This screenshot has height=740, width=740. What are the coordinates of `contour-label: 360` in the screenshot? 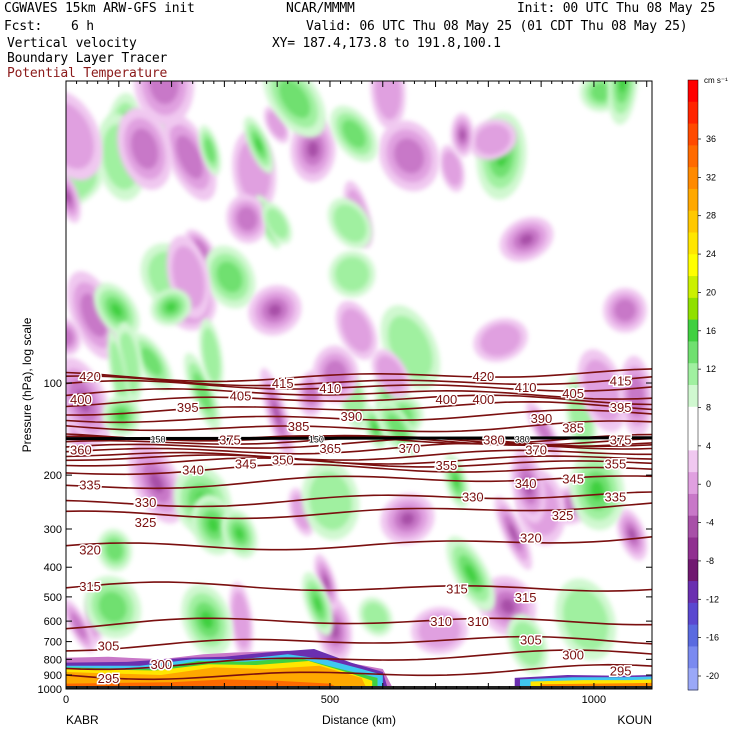 It's located at (81, 450).